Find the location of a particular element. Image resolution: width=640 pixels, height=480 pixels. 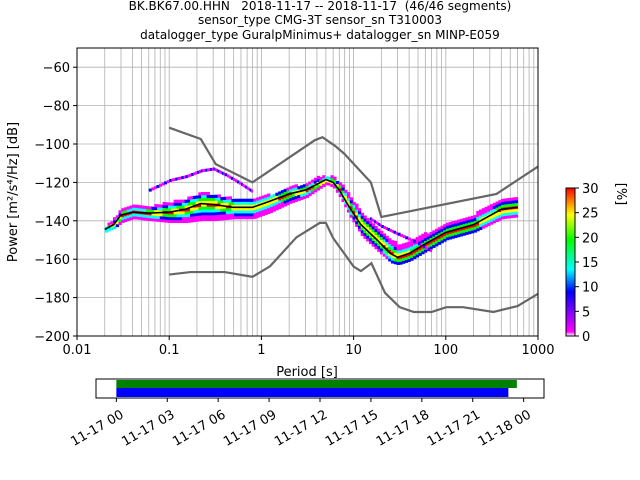

y-tick-label: −60 is located at coordinates (56, 68).